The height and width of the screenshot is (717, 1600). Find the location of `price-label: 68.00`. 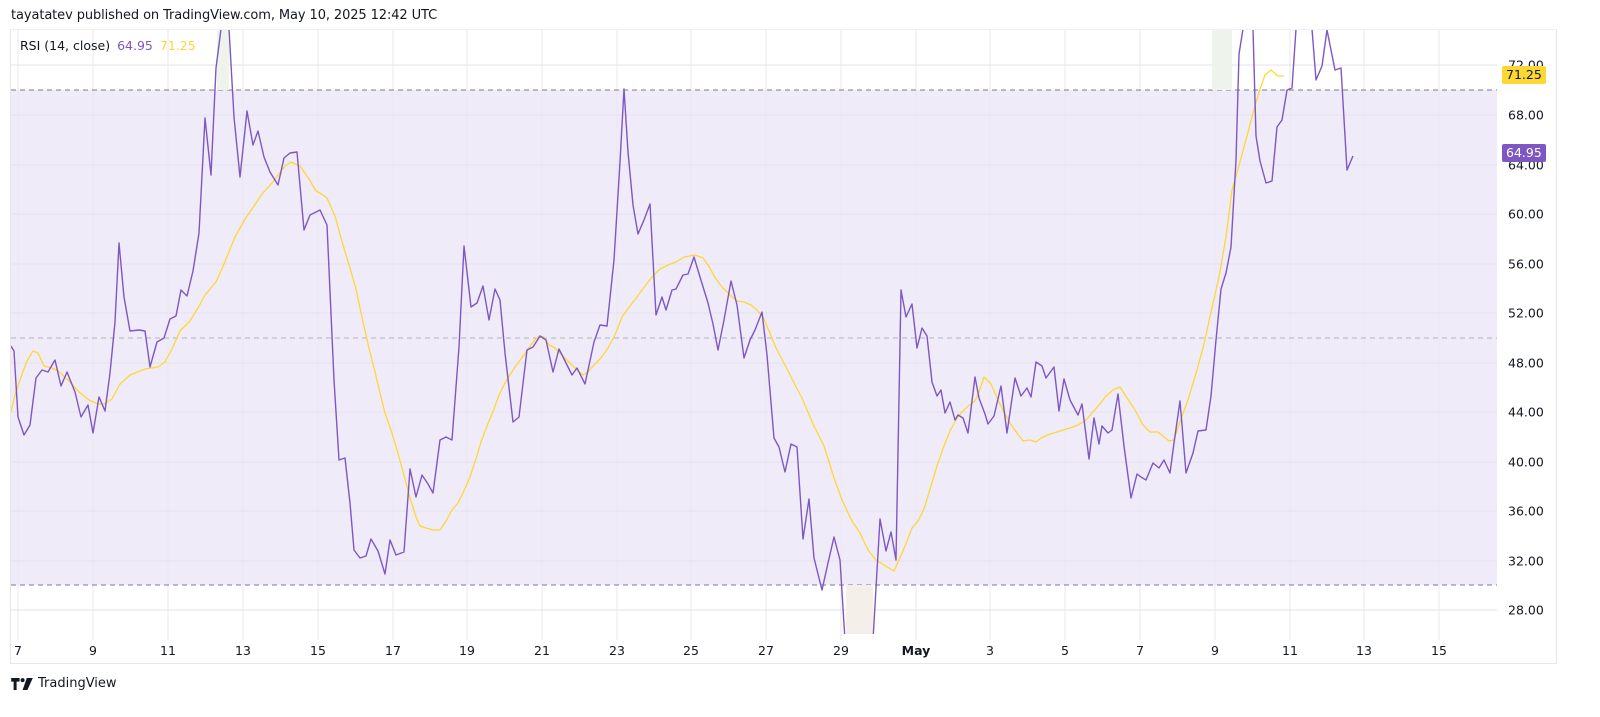

price-label: 68.00 is located at coordinates (1526, 115).